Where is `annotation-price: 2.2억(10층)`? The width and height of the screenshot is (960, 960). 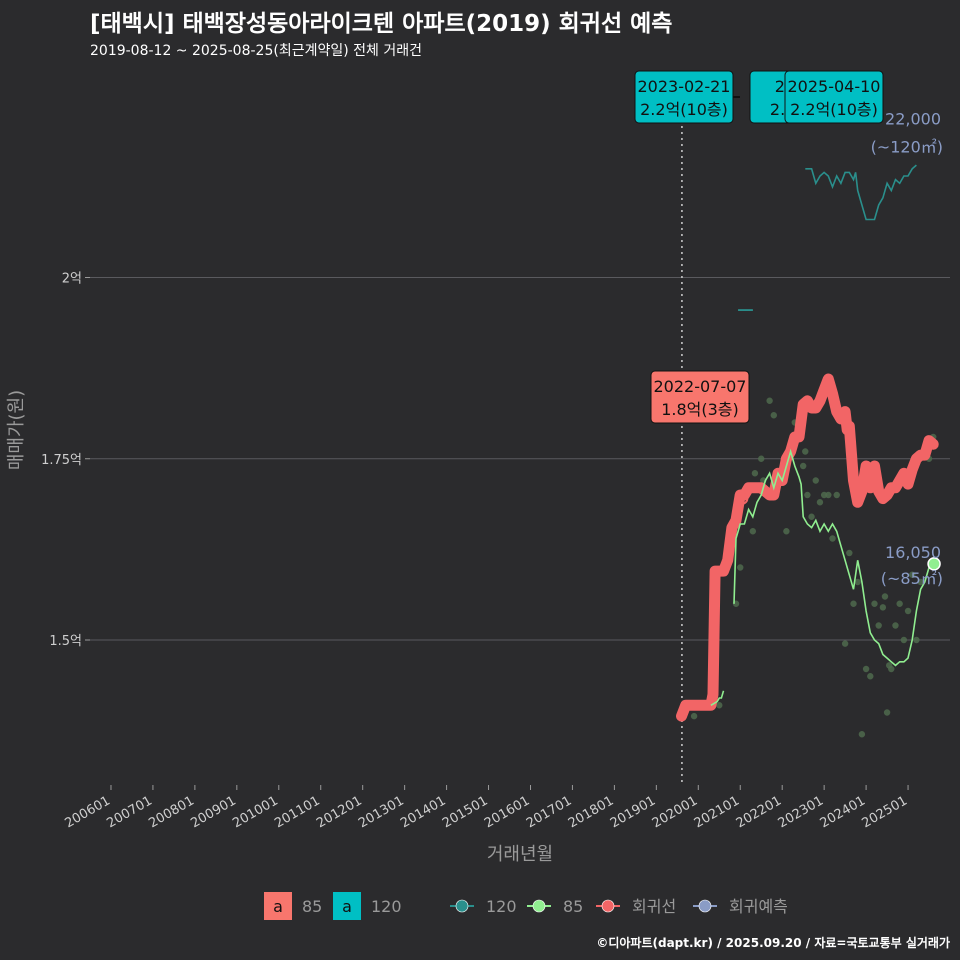 annotation-price: 2.2억(10층) is located at coordinates (834, 109).